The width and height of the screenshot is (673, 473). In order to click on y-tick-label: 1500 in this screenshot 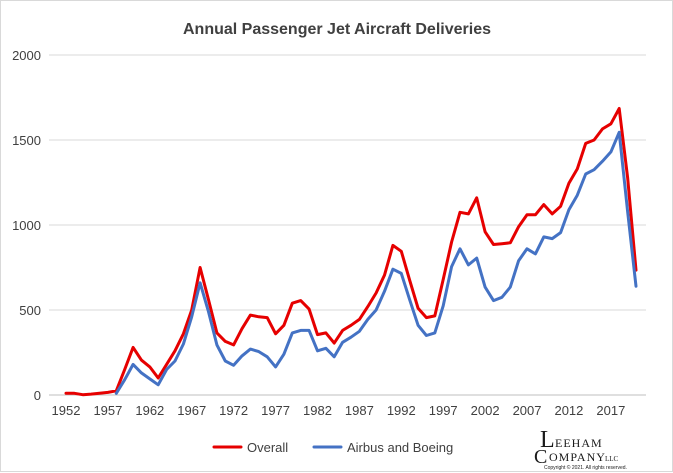, I will do `click(26, 140)`.